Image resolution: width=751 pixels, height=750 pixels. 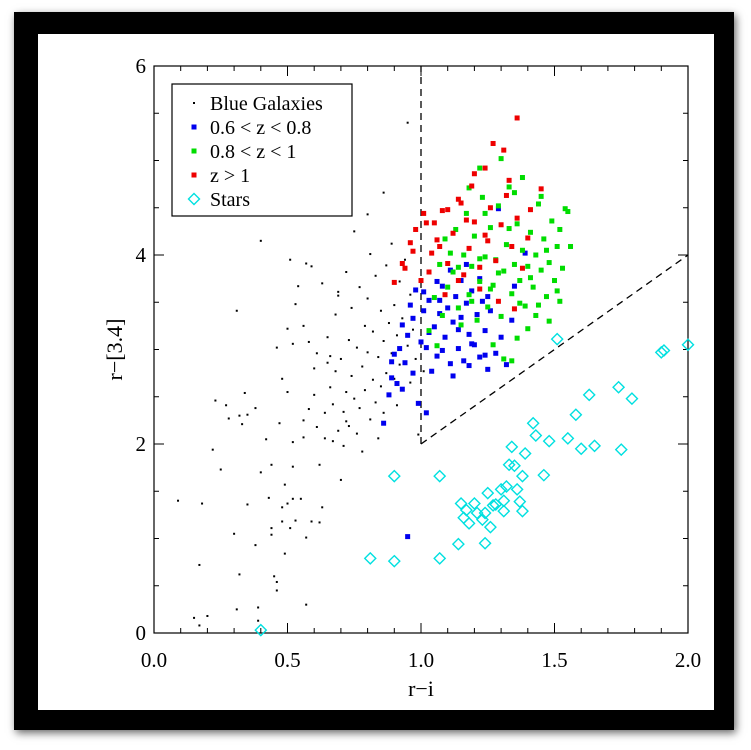 What do you see at coordinates (266, 104) in the screenshot?
I see `legend-label: Blue Galaxies` at bounding box center [266, 104].